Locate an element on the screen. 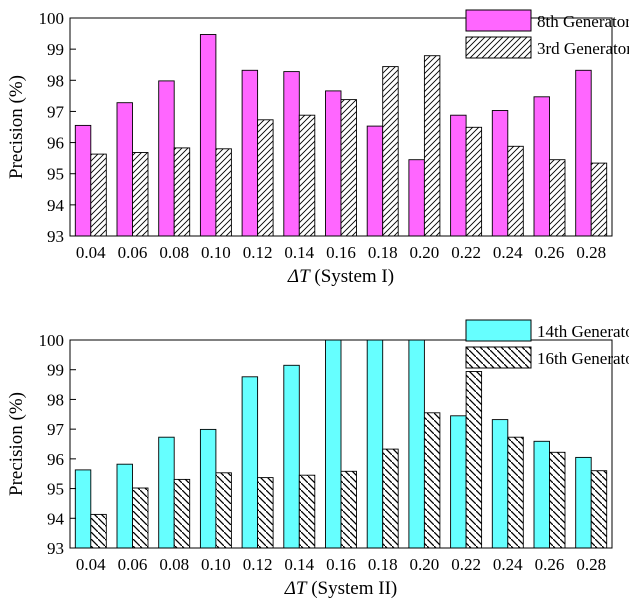 The image size is (629, 603). chart-1-y-axis-label: Precision (%) is located at coordinates (16, 127).